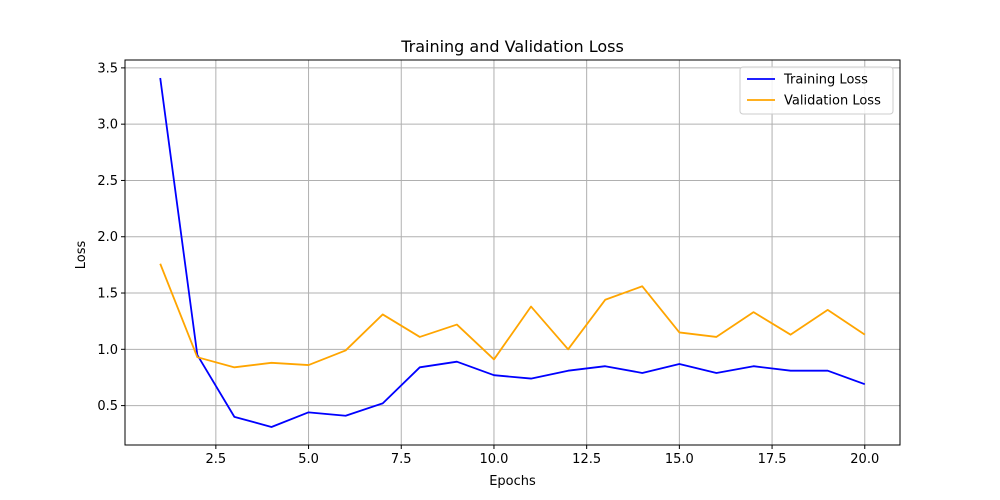 This screenshot has width=1000, height=500. I want to click on legend: Training Loss Validation Loss, so click(816, 90).